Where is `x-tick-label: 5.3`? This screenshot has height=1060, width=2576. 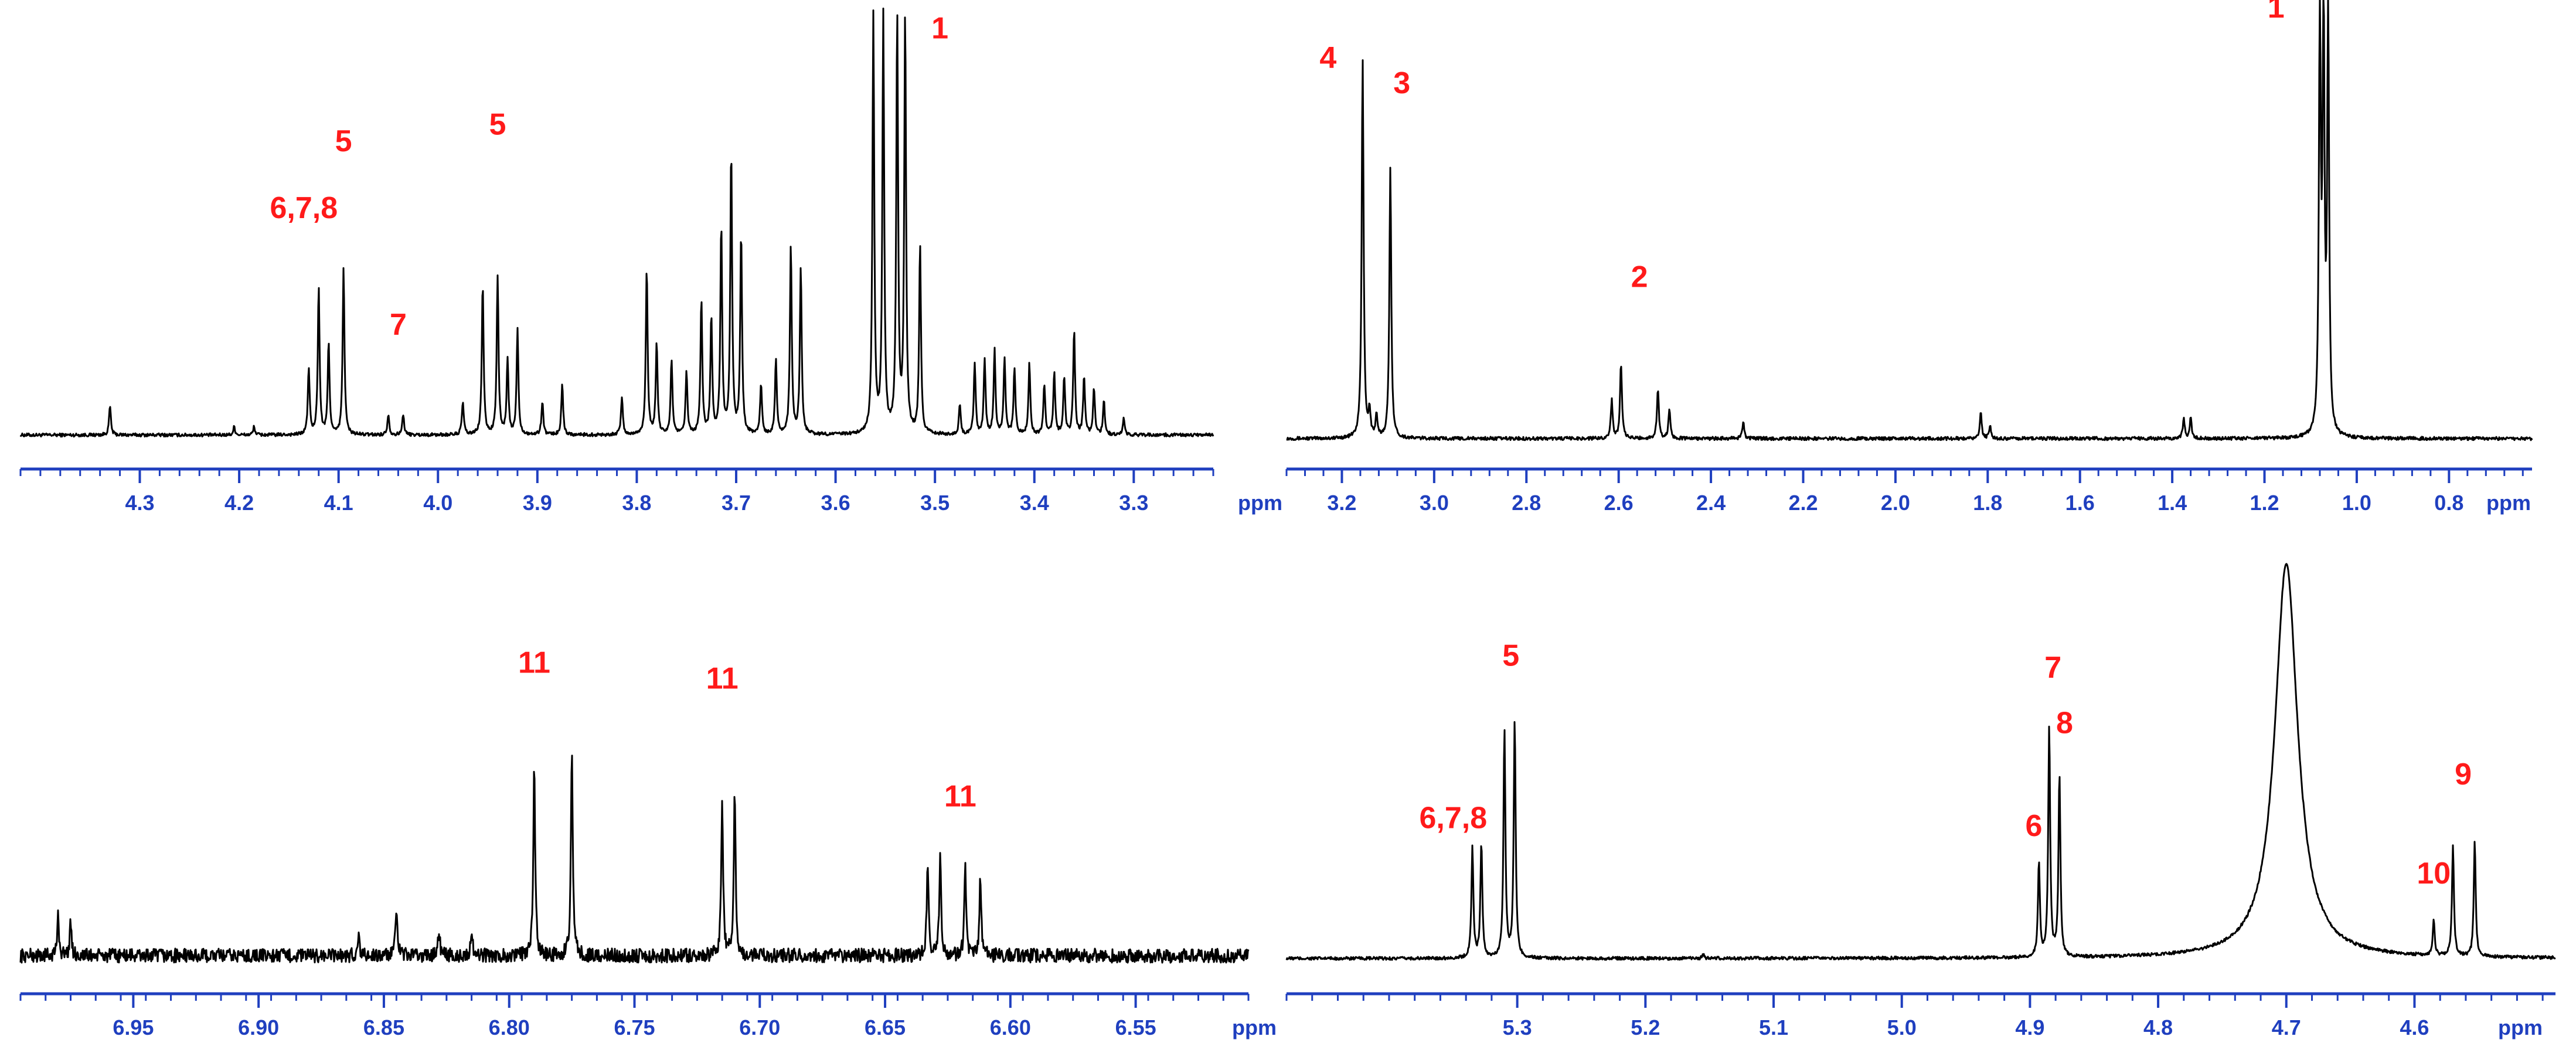 x-tick-label: 5.3 is located at coordinates (1517, 1027).